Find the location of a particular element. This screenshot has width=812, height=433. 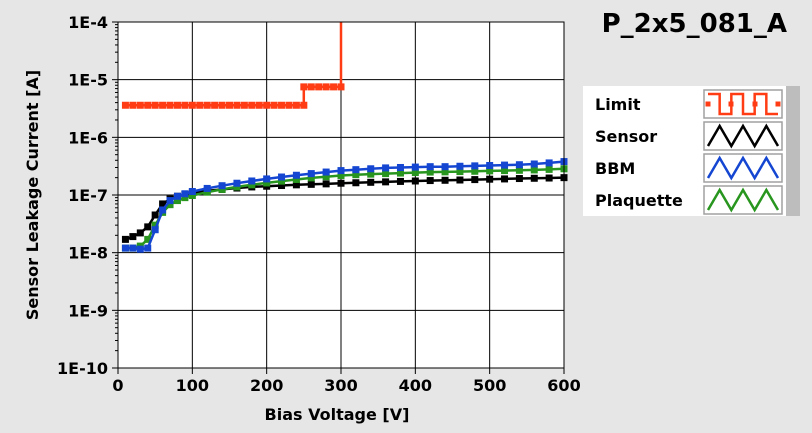

x-tick-label: 300 is located at coordinates (340, 385).